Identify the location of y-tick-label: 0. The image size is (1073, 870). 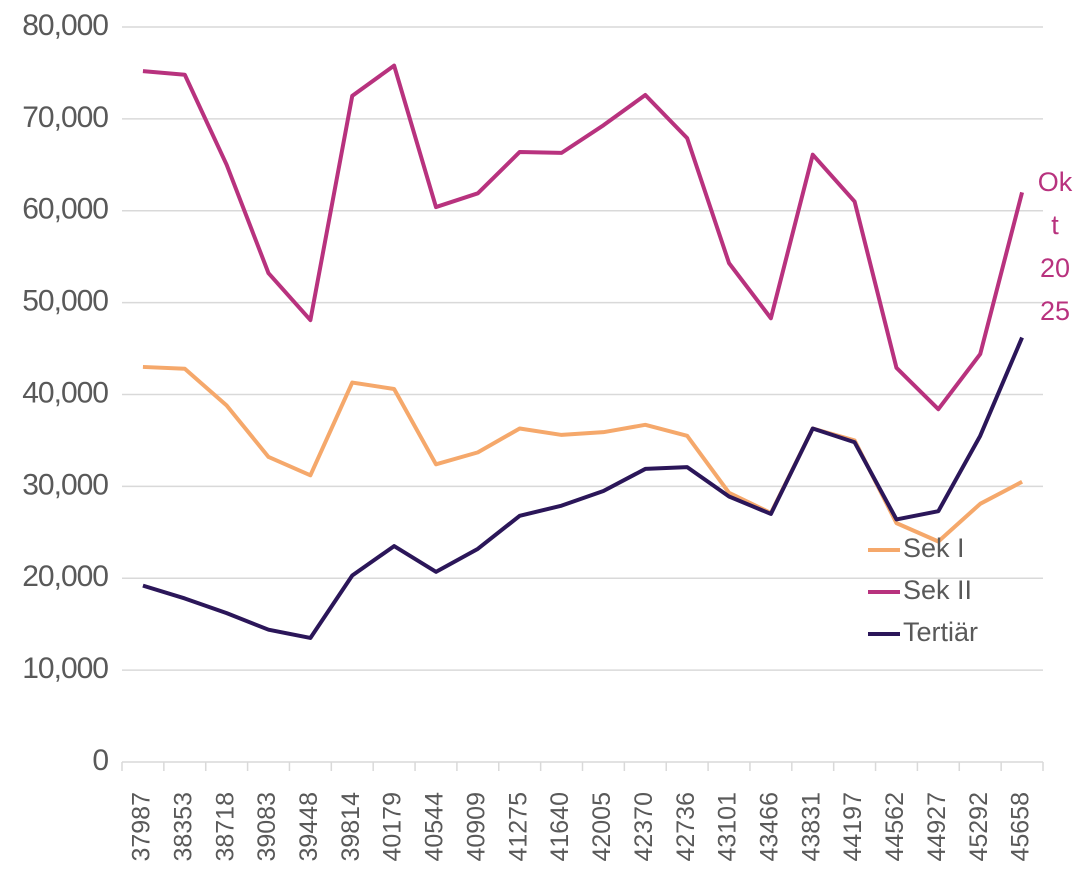
(100, 760).